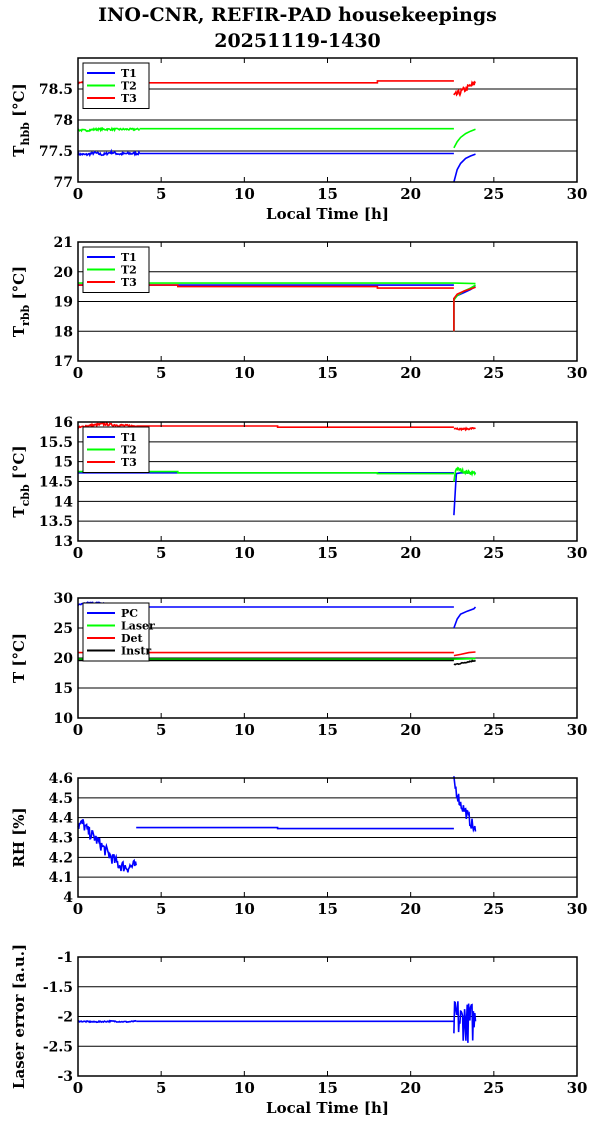  I want to click on chart-panel-5: 0 5 10 15 20 25 30 4 4.1 4.2 4.3 4.4 4.5 4.6 RH [%], so click(298, 844).